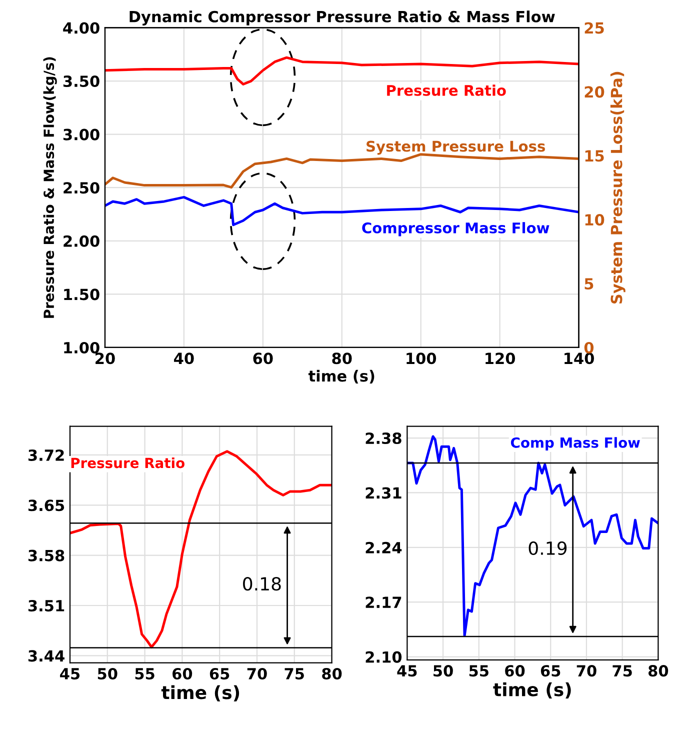 Image resolution: width=673 pixels, height=730 pixels. I want to click on y-tick-label: 2.00, so click(82, 241).